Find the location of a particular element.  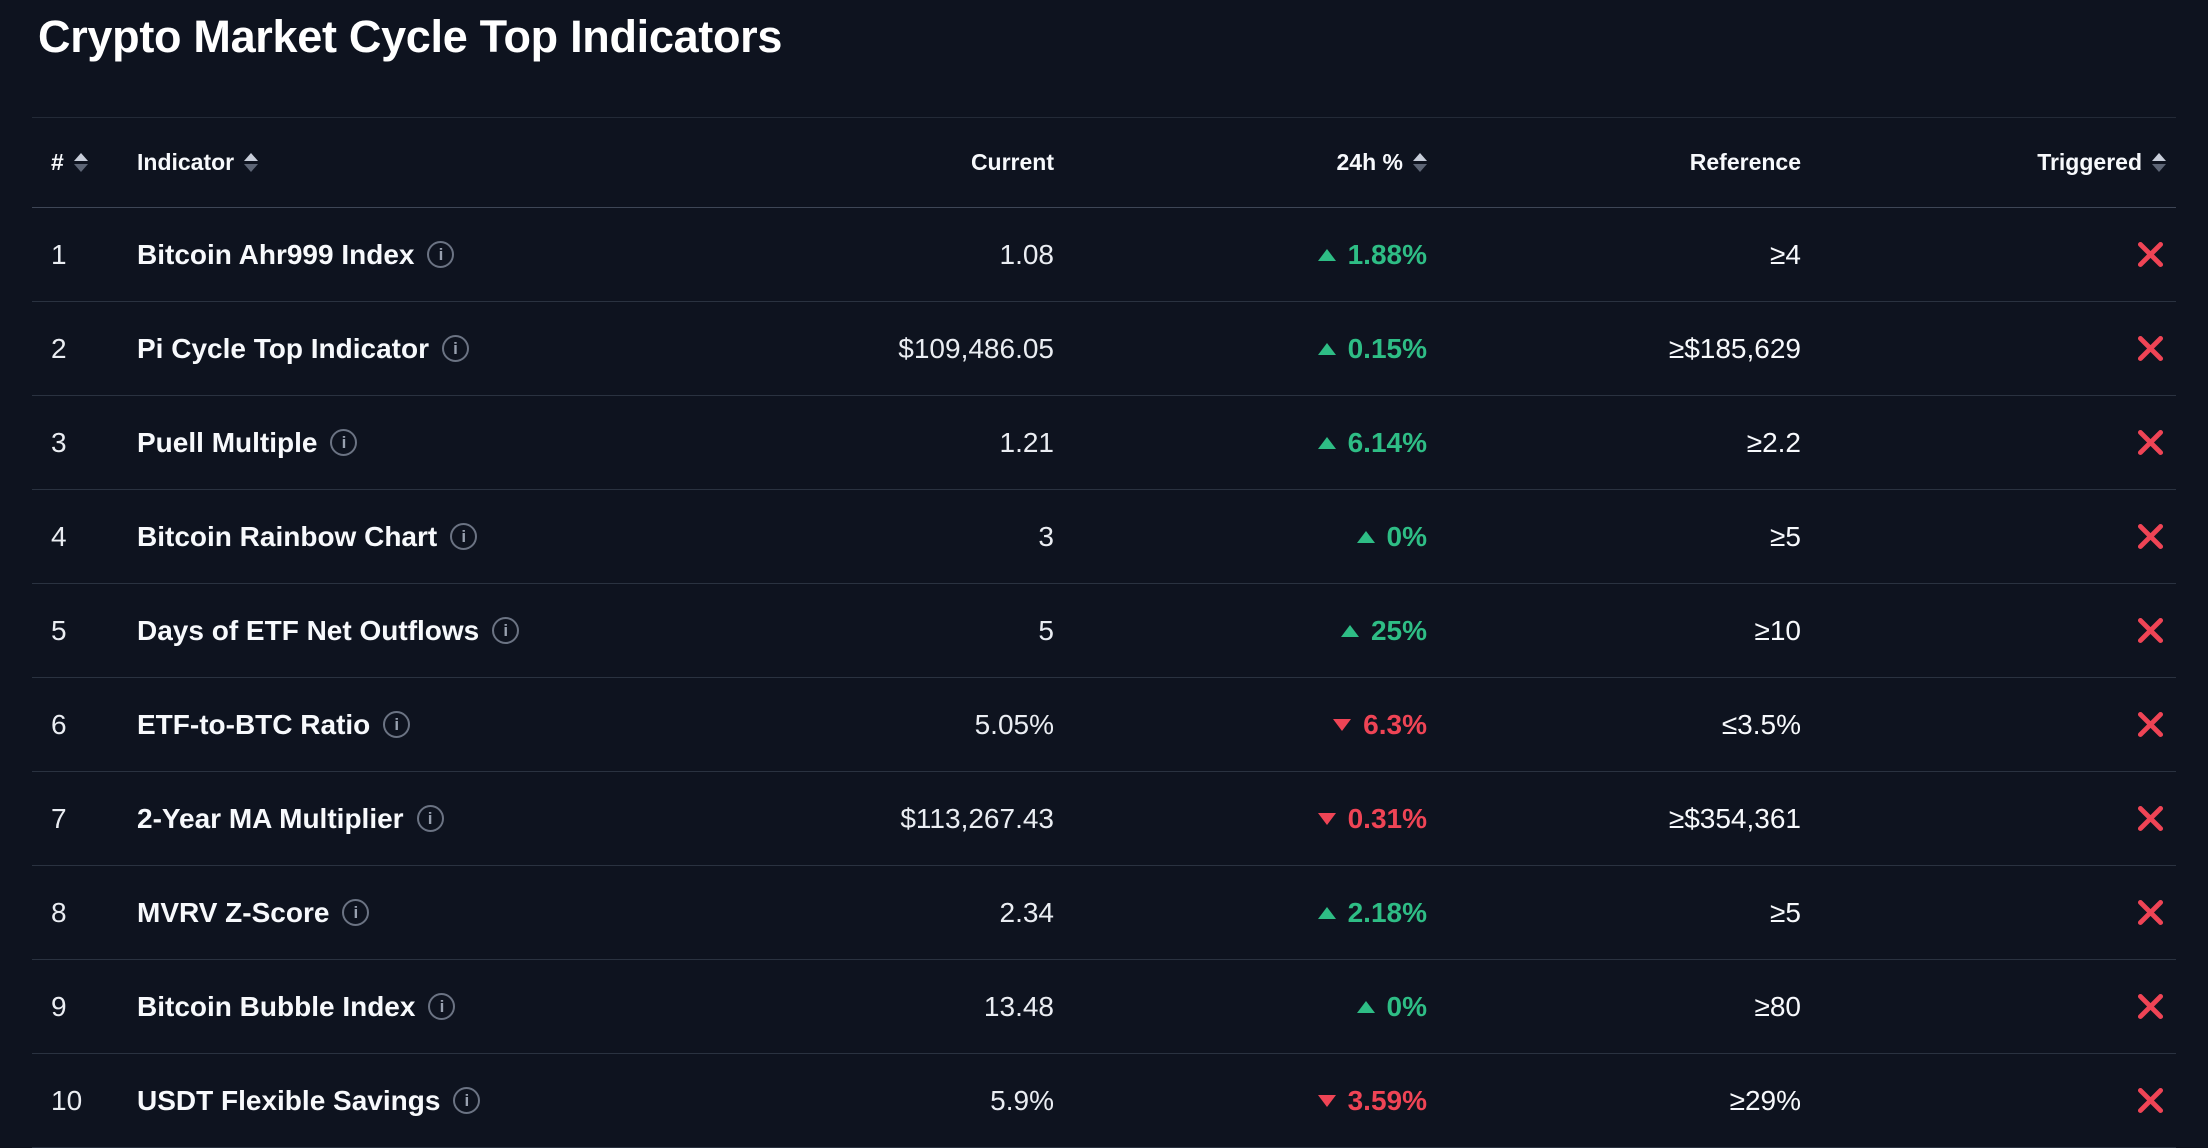

current-value-cell: 3 is located at coordinates (1046, 536).